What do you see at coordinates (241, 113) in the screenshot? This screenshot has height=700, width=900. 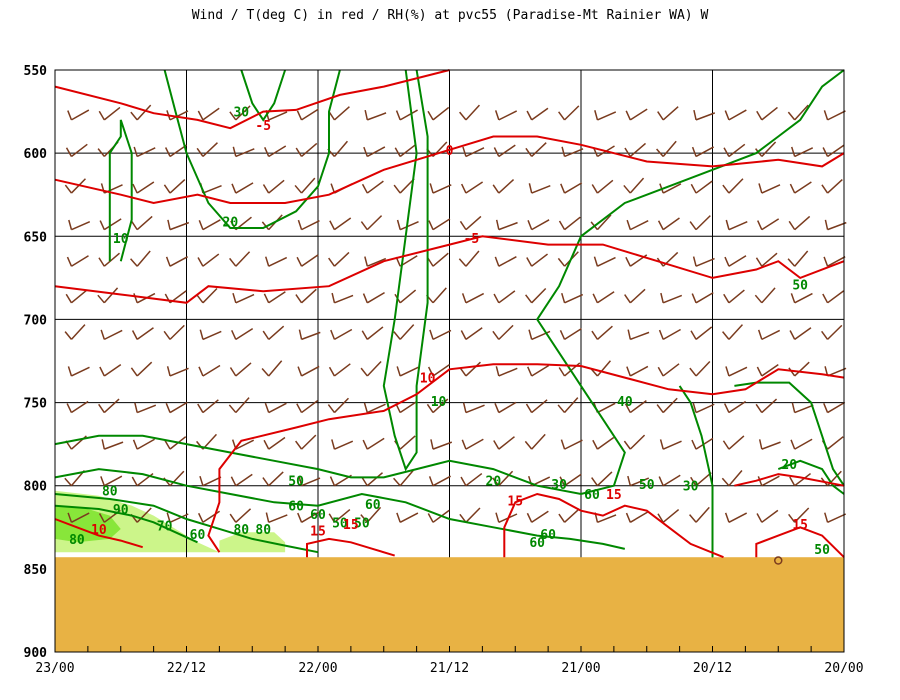 I see `rh-contour-label: 30` at bounding box center [241, 113].